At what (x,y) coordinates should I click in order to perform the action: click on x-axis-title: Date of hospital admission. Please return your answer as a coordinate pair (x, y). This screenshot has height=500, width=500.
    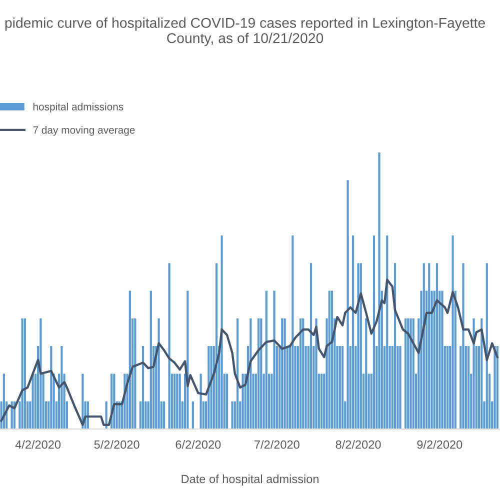
    Looking at the image, I should click on (250, 480).